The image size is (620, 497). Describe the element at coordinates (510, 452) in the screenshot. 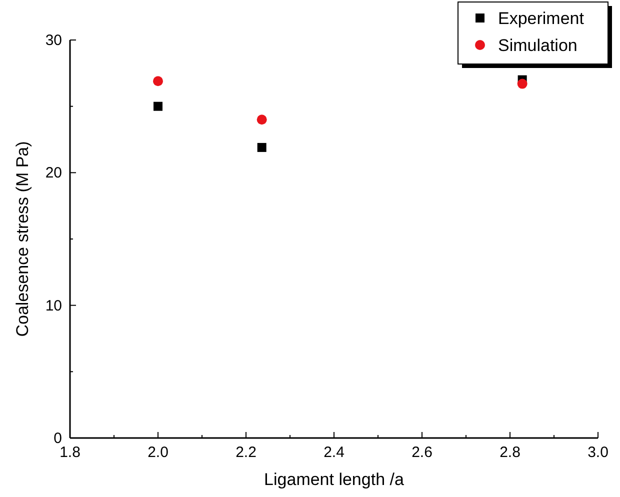

I see `x-tick-label: 2.8` at that location.